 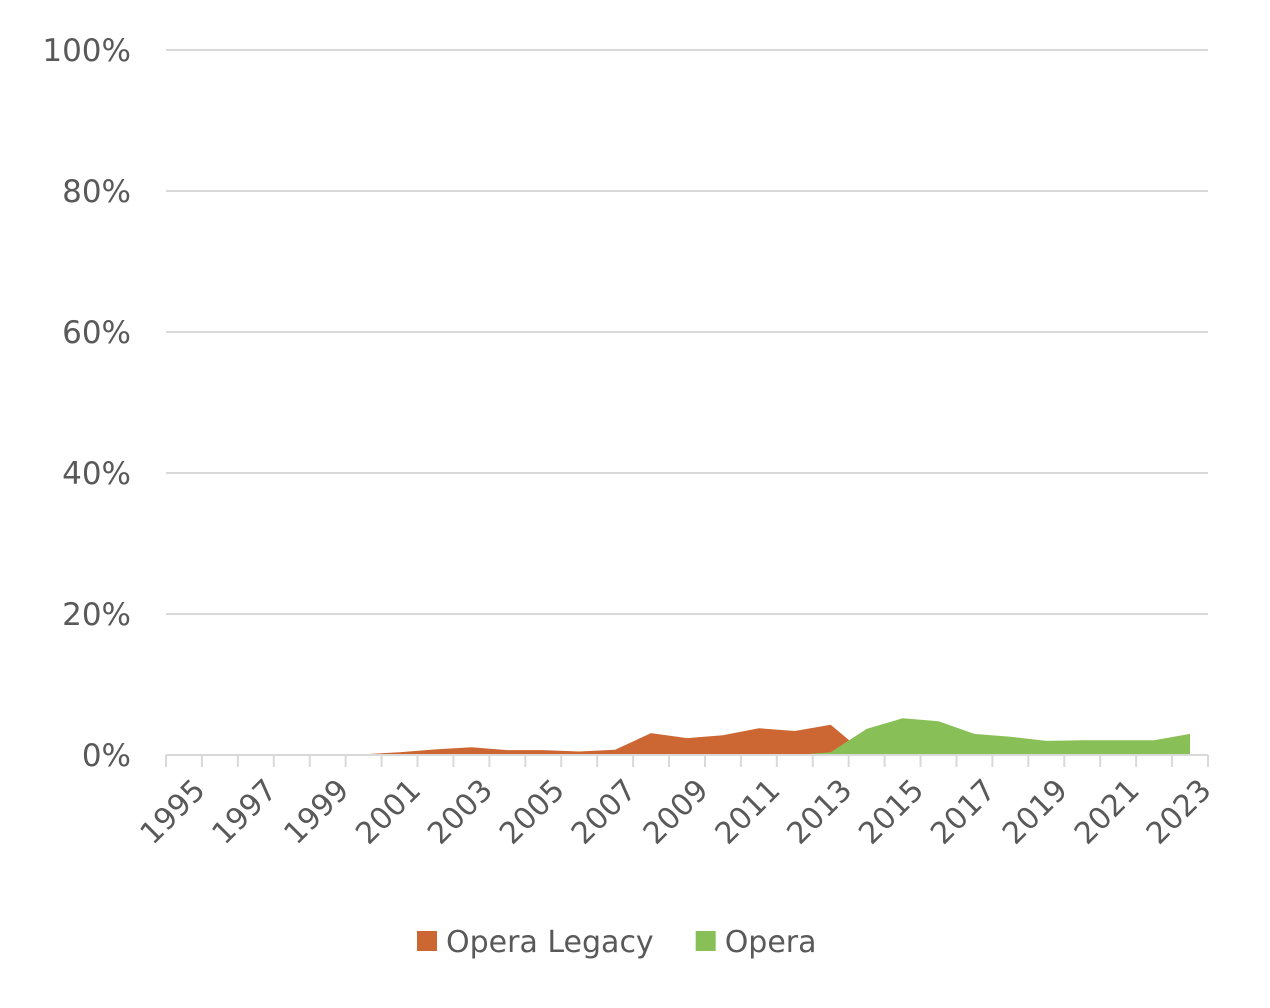 What do you see at coordinates (96, 333) in the screenshot?
I see `y-tick-label: 60%` at bounding box center [96, 333].